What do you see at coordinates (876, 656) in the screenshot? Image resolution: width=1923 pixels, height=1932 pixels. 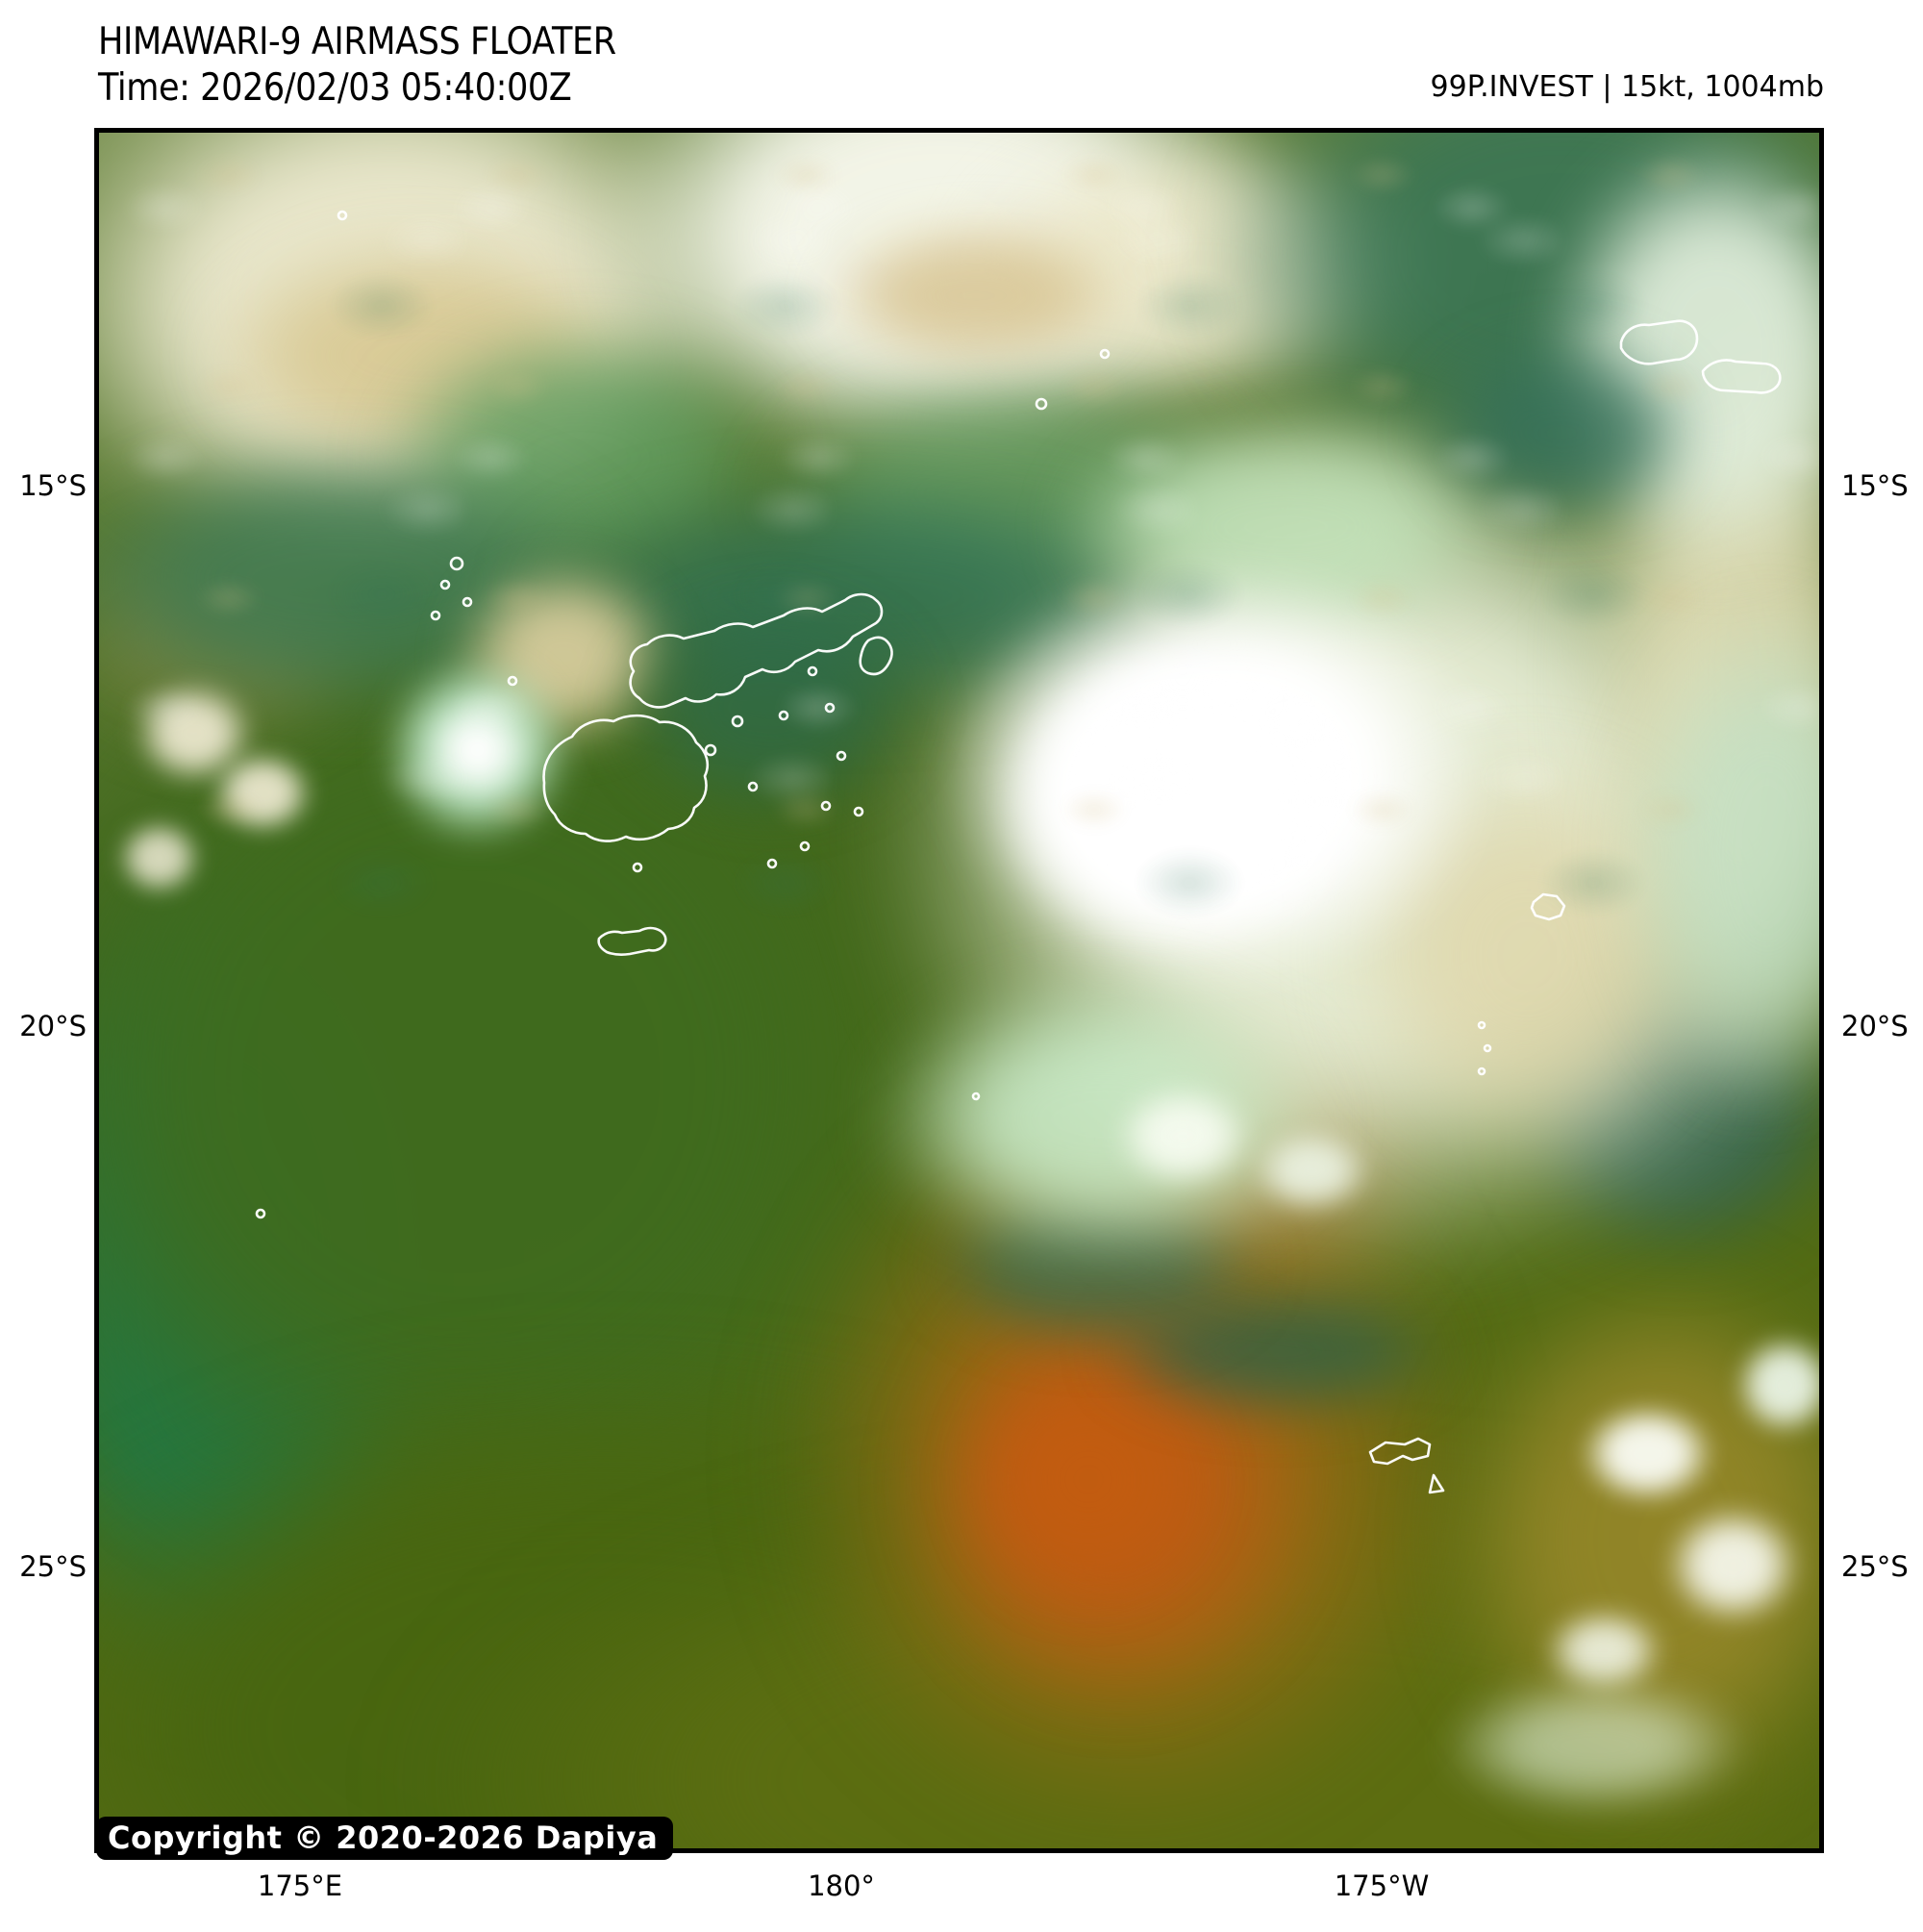 I see `coastline-taveuni` at bounding box center [876, 656].